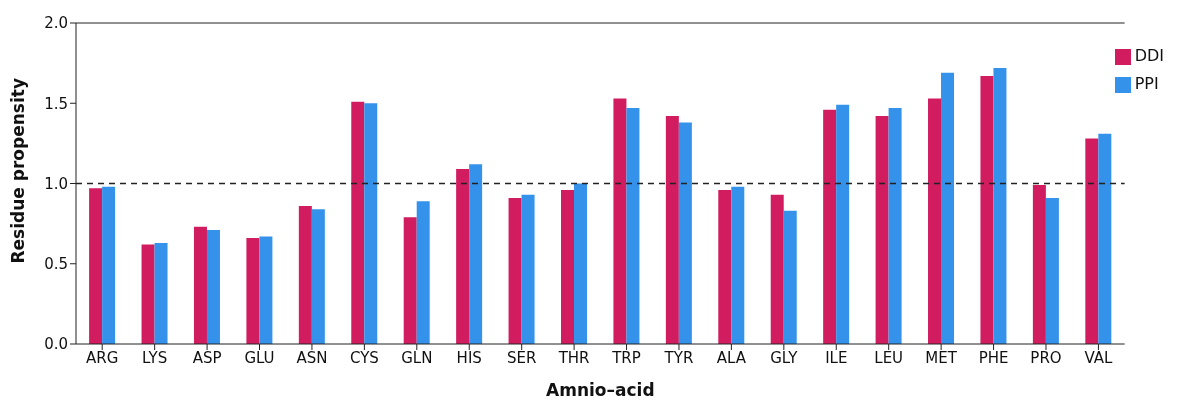  I want to click on y-tick-label: 1.5, so click(56, 103).